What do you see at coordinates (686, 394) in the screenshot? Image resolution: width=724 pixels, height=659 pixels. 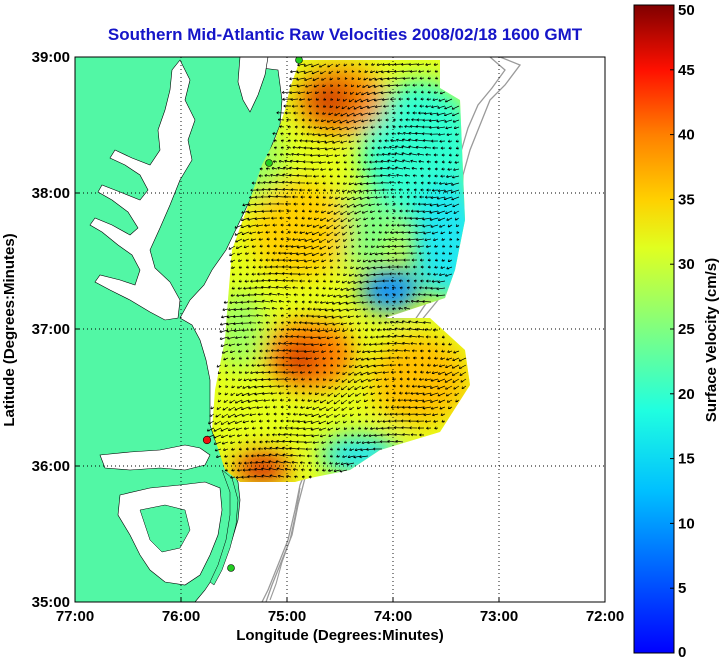 I see `colorbar-tick-label: 20` at bounding box center [686, 394].